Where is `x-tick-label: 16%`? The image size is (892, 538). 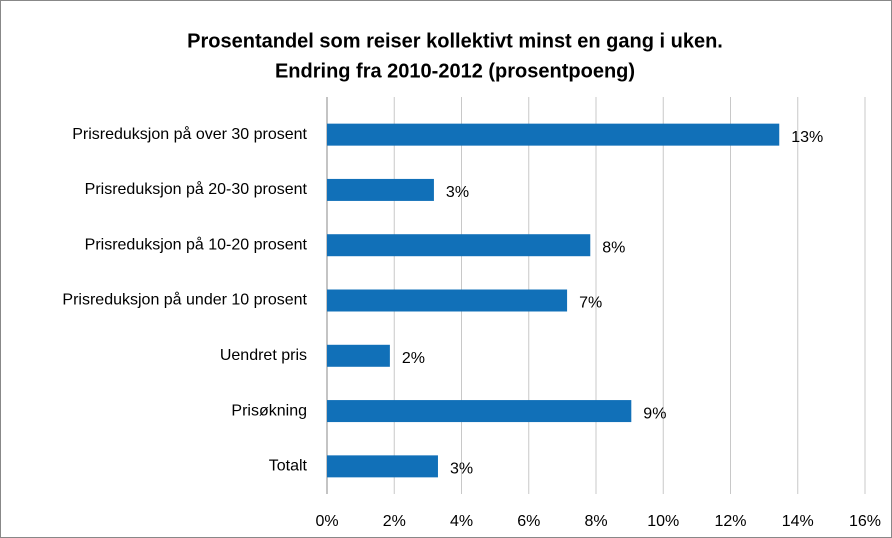
x-tick-label: 16% is located at coordinates (865, 521).